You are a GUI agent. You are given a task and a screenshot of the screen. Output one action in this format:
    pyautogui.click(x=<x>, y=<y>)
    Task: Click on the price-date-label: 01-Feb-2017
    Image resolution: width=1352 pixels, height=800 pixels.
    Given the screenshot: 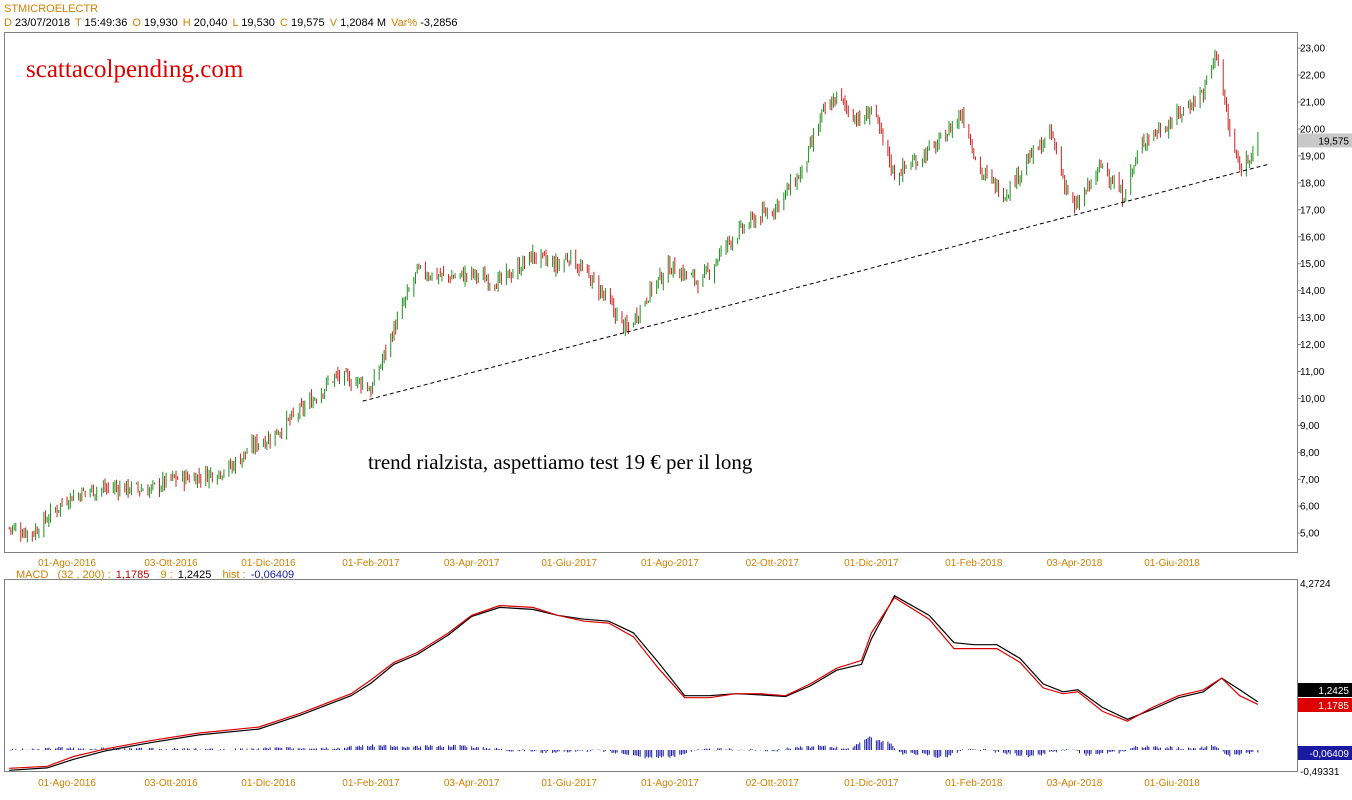 What is the action you would take?
    pyautogui.click(x=371, y=563)
    